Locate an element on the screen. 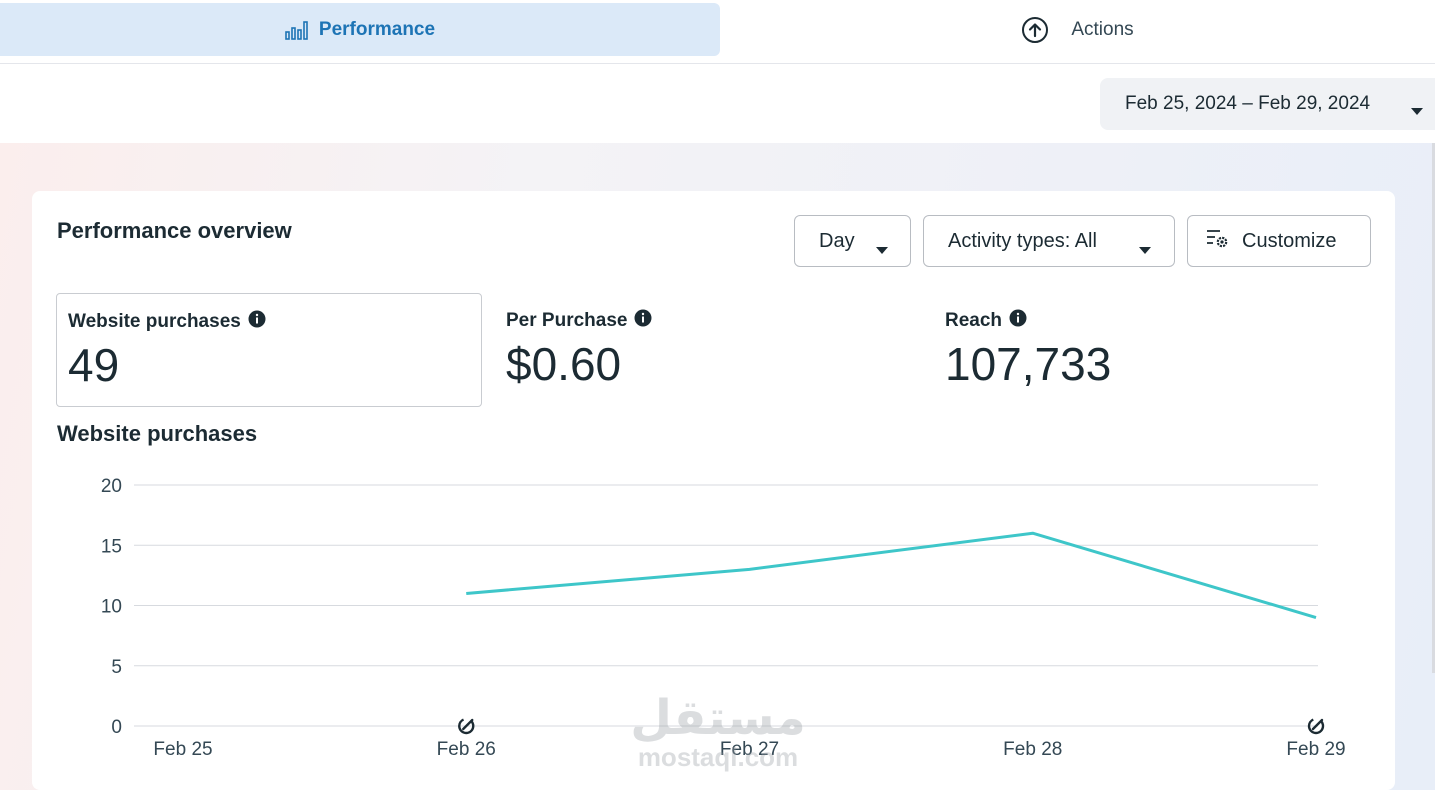 The image size is (1435, 790). y-tick-label: 0 is located at coordinates (116, 727).